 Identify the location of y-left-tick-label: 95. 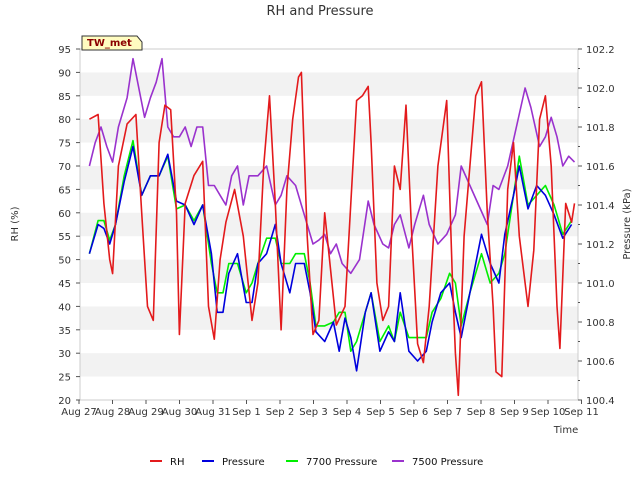
(64, 50).